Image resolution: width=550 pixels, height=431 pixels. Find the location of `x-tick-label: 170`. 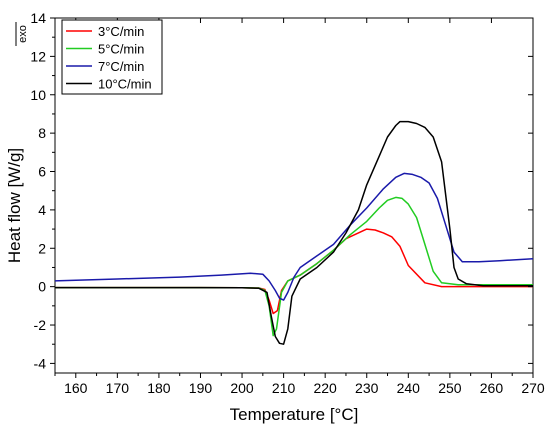

x-tick-label: 170 is located at coordinates (118, 388).